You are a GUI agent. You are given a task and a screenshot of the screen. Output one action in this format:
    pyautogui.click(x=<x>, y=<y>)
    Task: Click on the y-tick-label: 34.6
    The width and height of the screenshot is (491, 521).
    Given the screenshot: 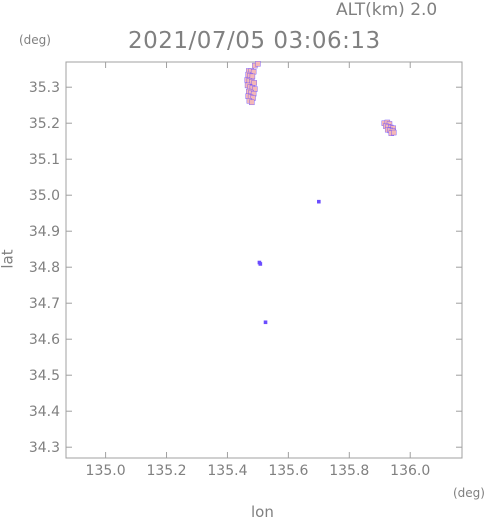 What is the action you would take?
    pyautogui.click(x=44, y=340)
    